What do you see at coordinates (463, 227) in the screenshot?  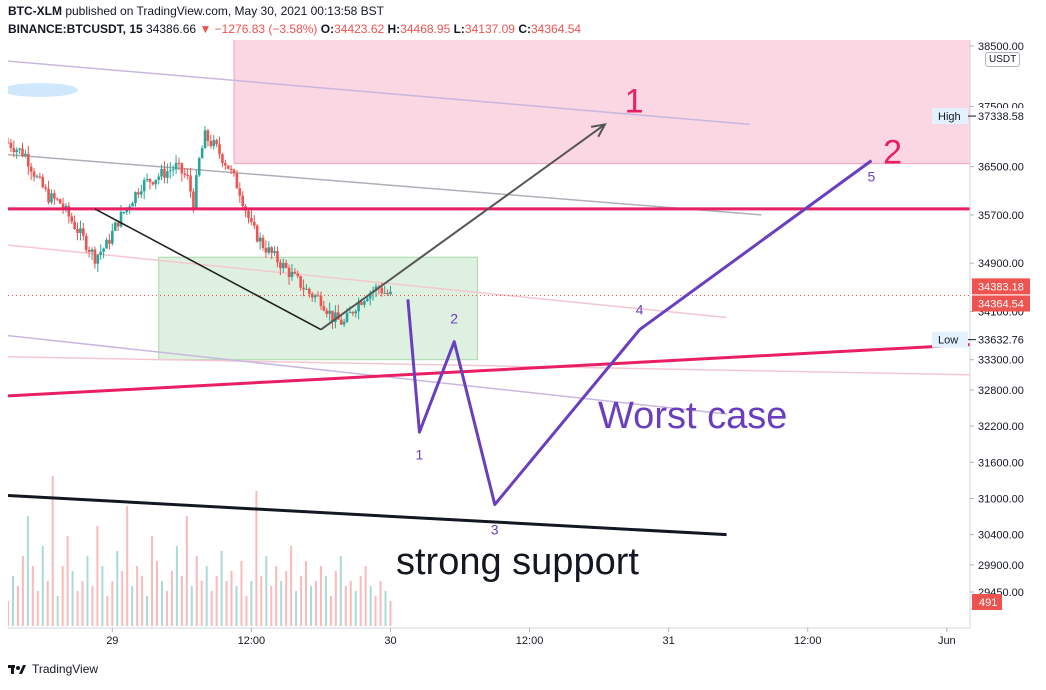 I see `projection-arrow-line` at bounding box center [463, 227].